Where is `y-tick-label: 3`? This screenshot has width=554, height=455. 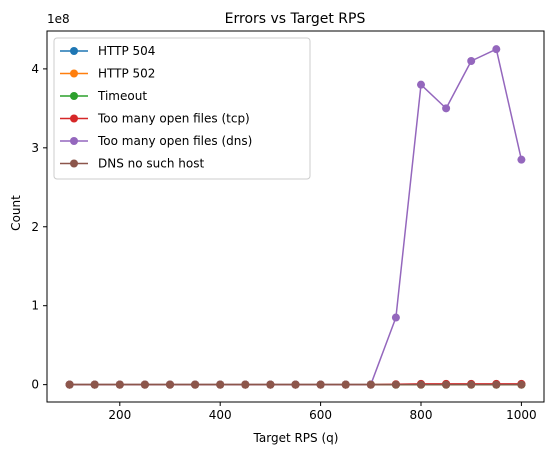
y-tick-label: 3 is located at coordinates (35, 148).